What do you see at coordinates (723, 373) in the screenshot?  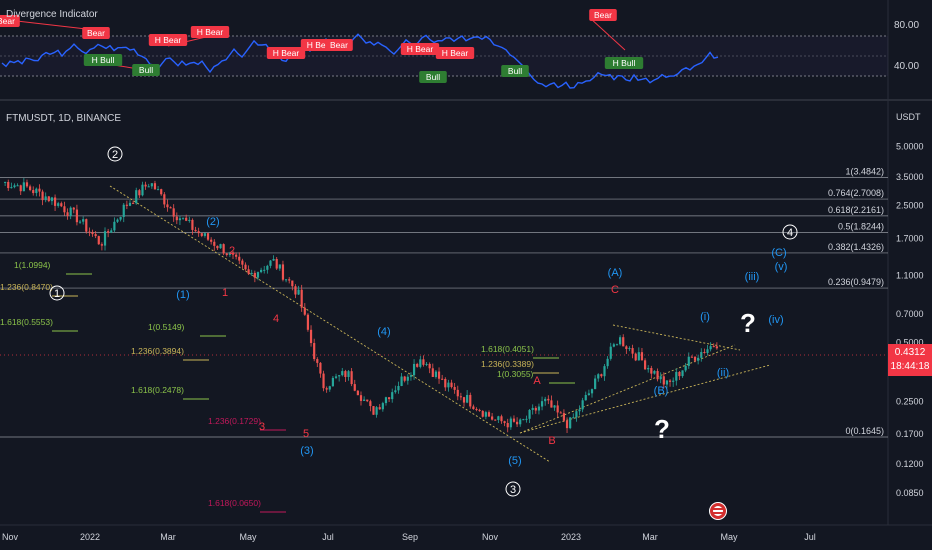 I see `wave-label: (ii)` at bounding box center [723, 373].